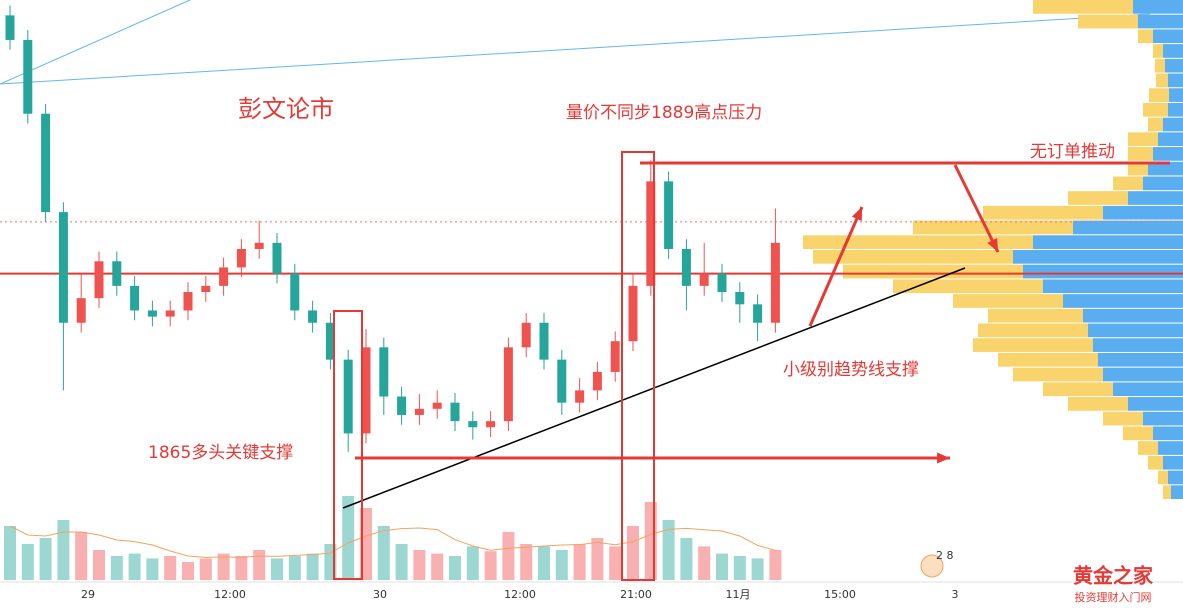 The width and height of the screenshot is (1183, 608). Describe the element at coordinates (575, 49) in the screenshot. I see `channel-line` at that location.